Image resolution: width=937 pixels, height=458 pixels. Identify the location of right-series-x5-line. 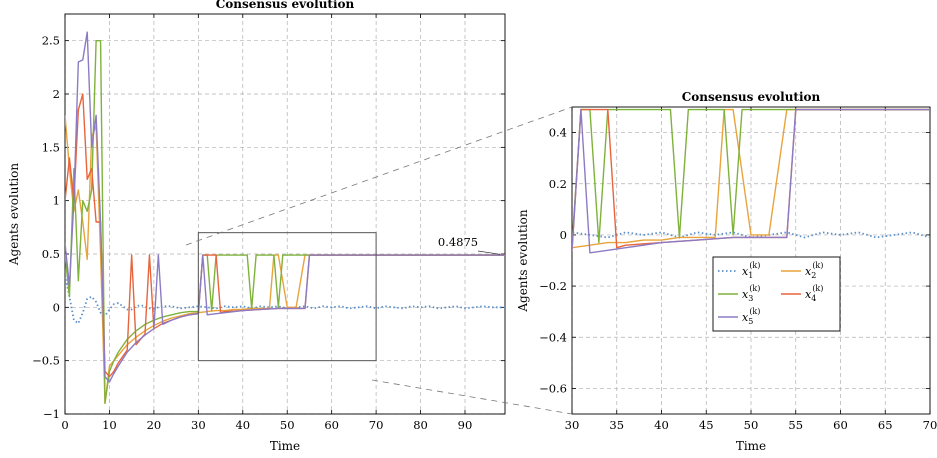
(751, 181).